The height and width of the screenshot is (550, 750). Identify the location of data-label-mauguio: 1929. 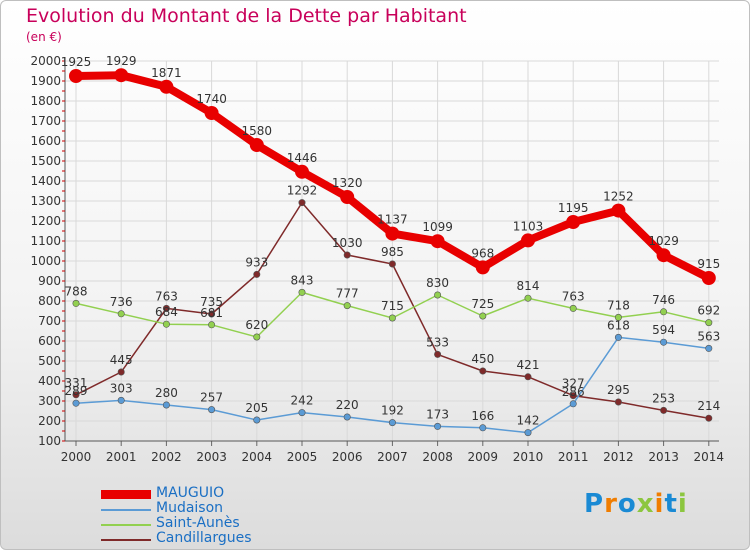
(121, 61).